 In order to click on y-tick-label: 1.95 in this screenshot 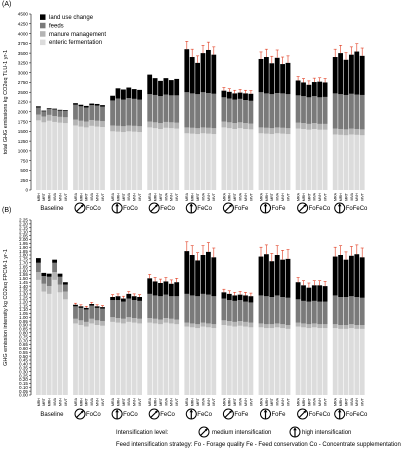, I will do `click(23, 243)`.